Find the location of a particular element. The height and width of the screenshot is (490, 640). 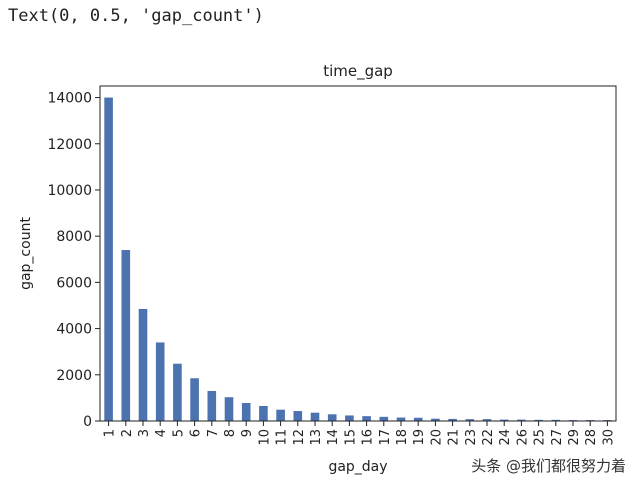

cell-output-text: Text(0, 0.5, 'gap_count') is located at coordinates (136, 16).